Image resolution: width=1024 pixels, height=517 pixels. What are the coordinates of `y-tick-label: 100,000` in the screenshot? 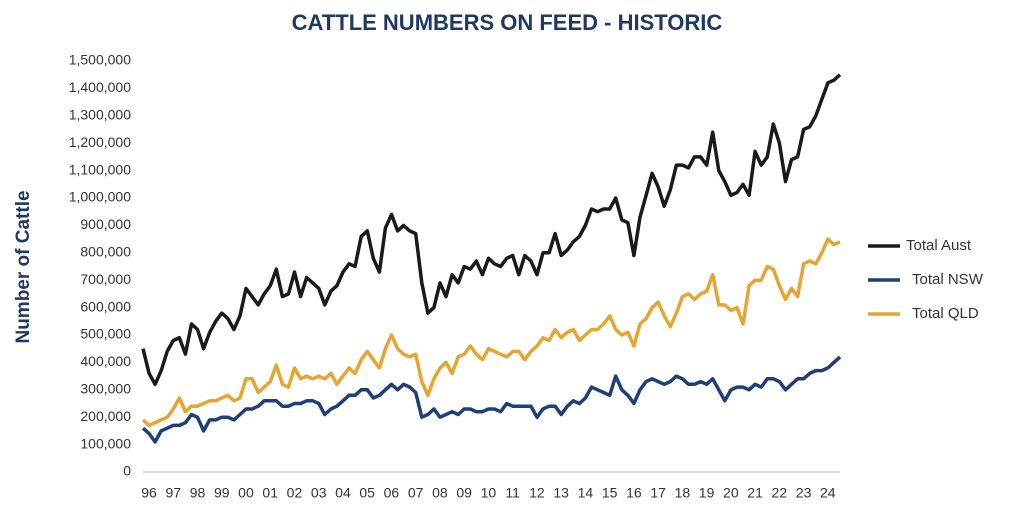 It's located at (105, 443).